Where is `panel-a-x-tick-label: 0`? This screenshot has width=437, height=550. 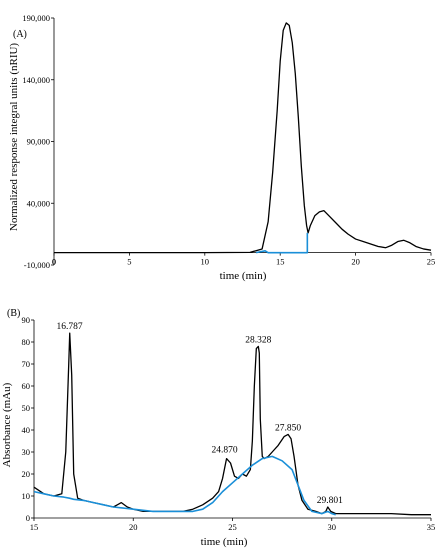
panel-a-x-tick-label: 0 is located at coordinates (54, 262).